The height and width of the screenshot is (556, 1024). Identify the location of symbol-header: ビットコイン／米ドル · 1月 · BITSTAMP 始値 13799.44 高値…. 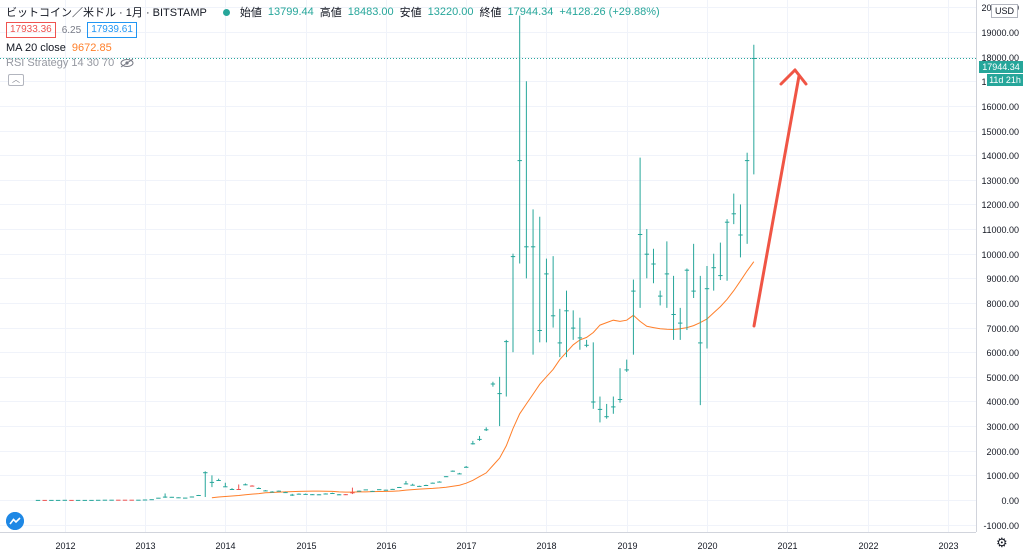
(333, 12).